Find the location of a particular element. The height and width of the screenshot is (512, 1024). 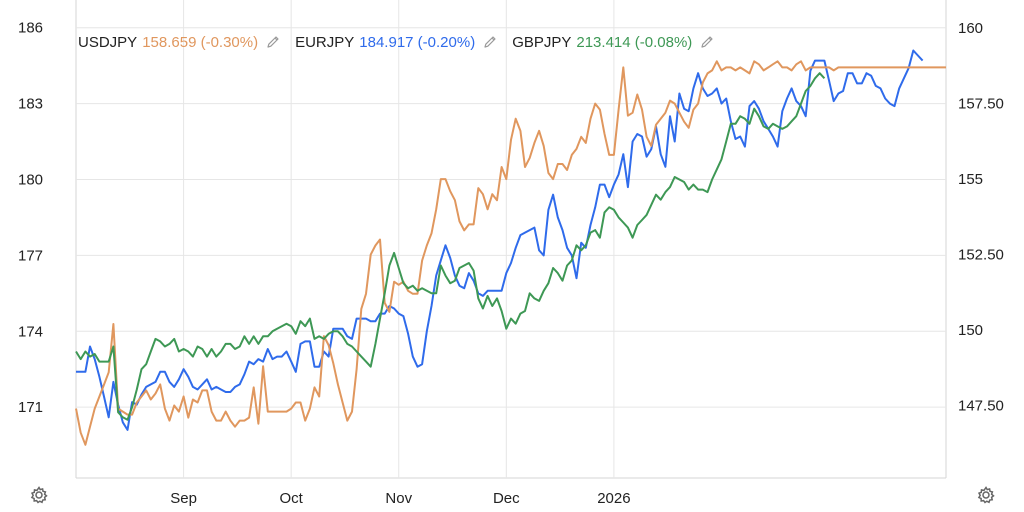

x-tick-label: 2026 is located at coordinates (613, 498).